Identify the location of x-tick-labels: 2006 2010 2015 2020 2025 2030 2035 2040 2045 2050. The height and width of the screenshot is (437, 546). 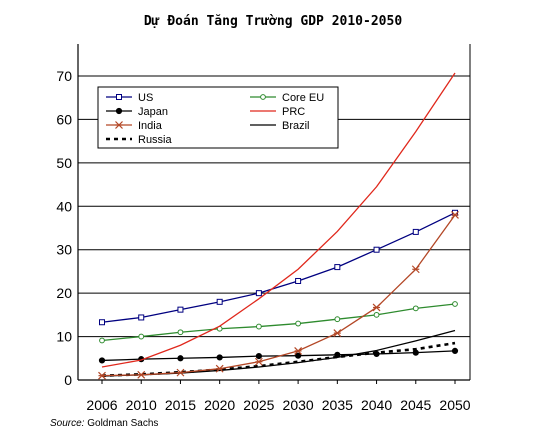
(278, 405).